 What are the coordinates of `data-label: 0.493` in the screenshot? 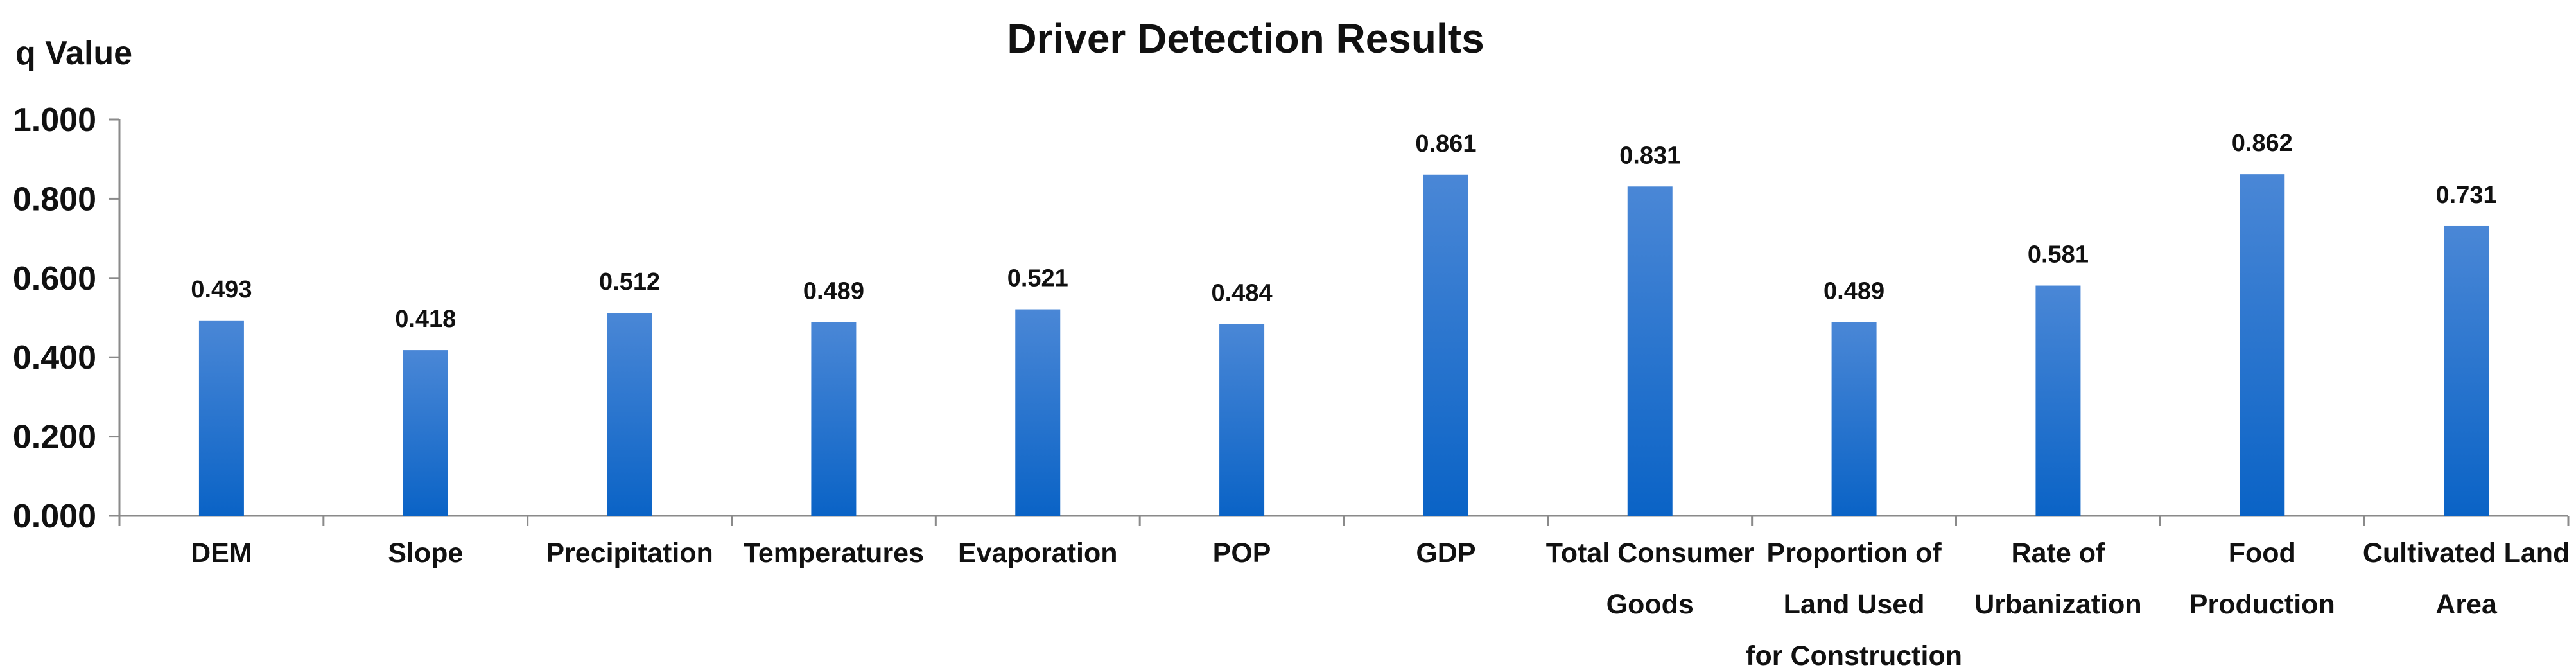 It's located at (221, 289).